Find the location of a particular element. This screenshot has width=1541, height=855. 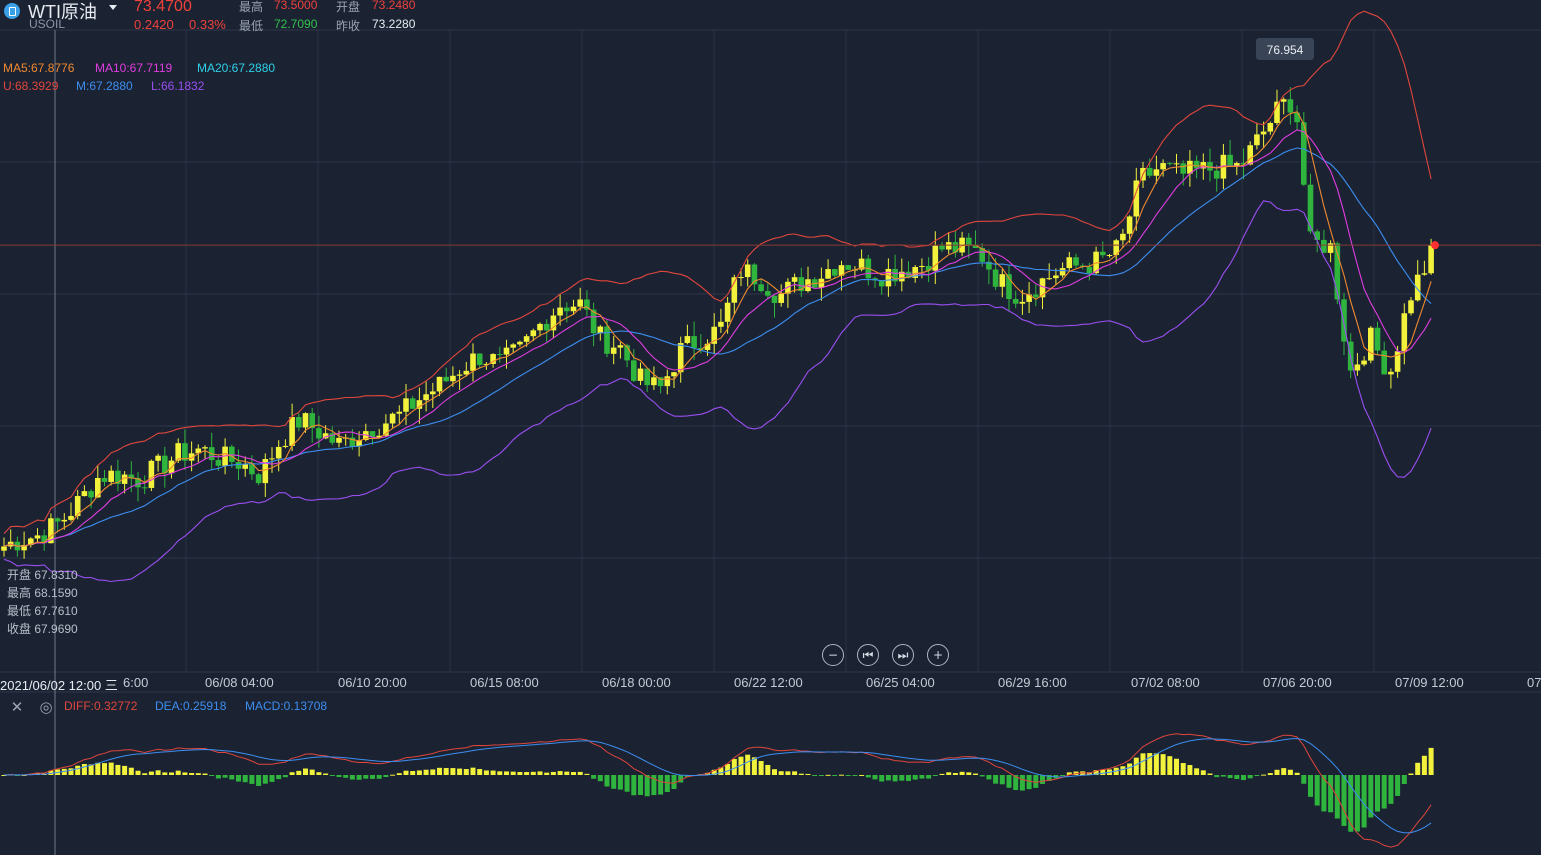

high-value: 73.5000 is located at coordinates (296, 6).